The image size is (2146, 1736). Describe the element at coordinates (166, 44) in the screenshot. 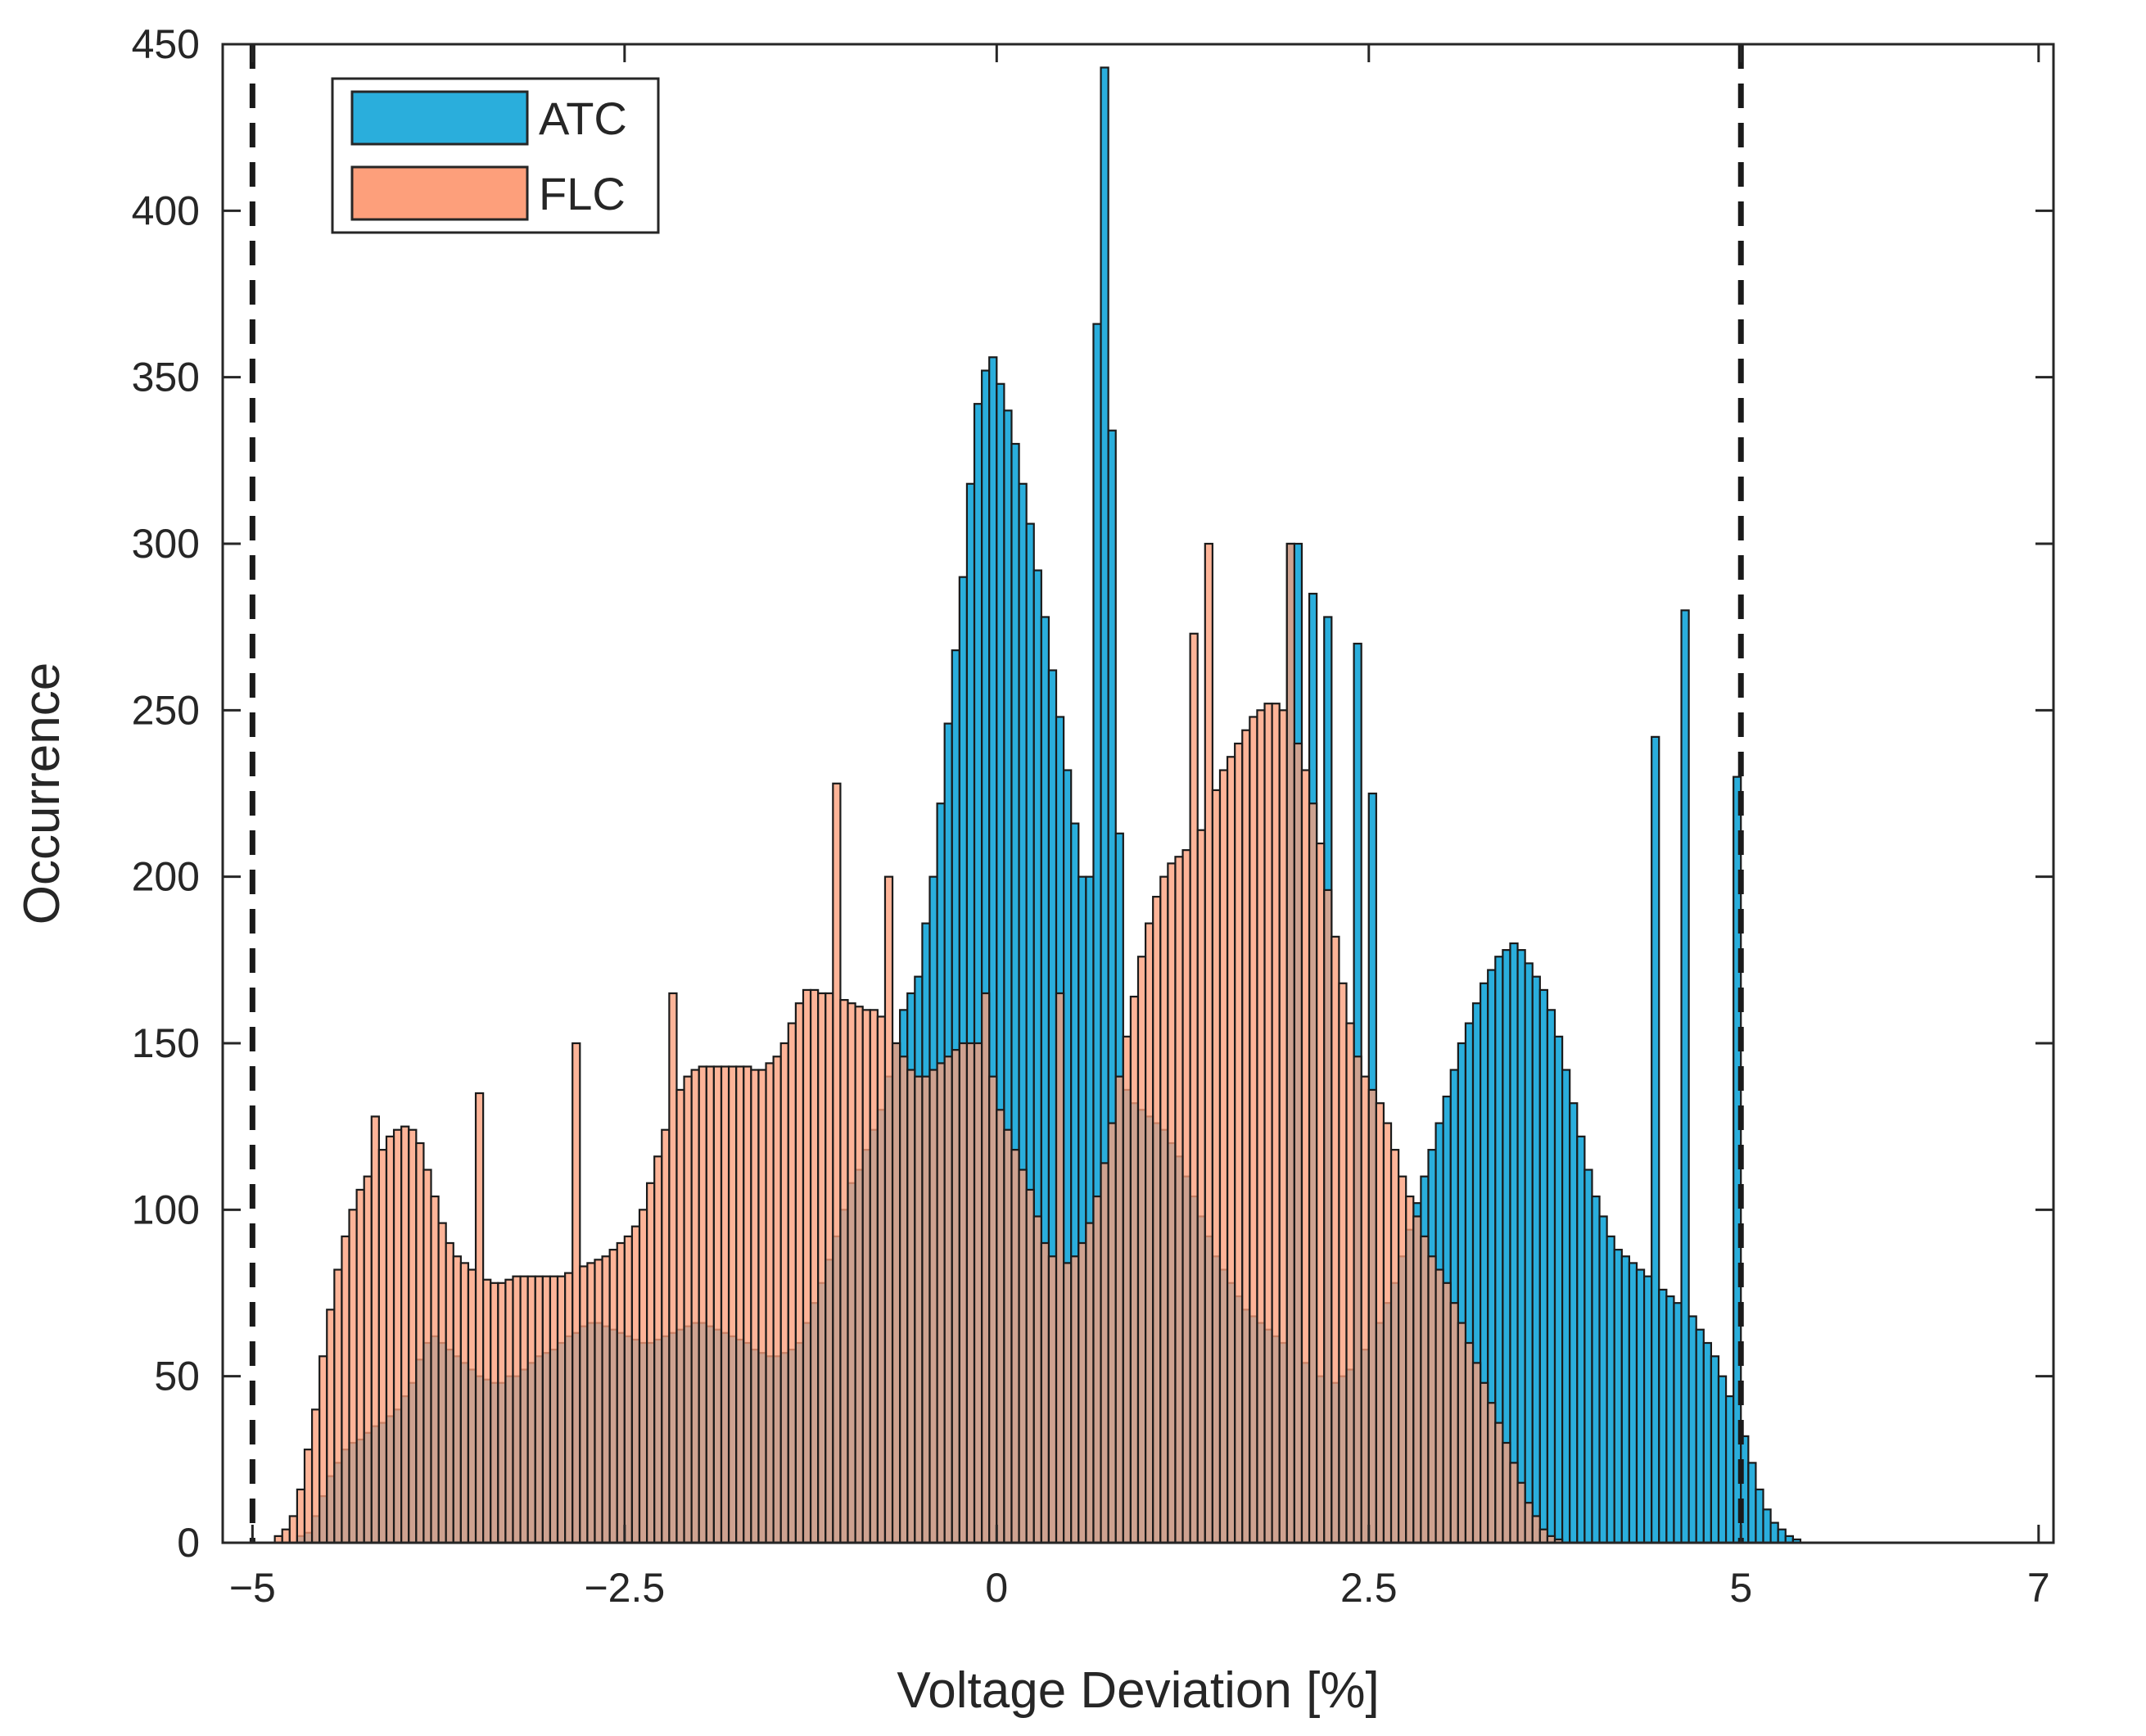

I see `y-tick-label: 450` at that location.